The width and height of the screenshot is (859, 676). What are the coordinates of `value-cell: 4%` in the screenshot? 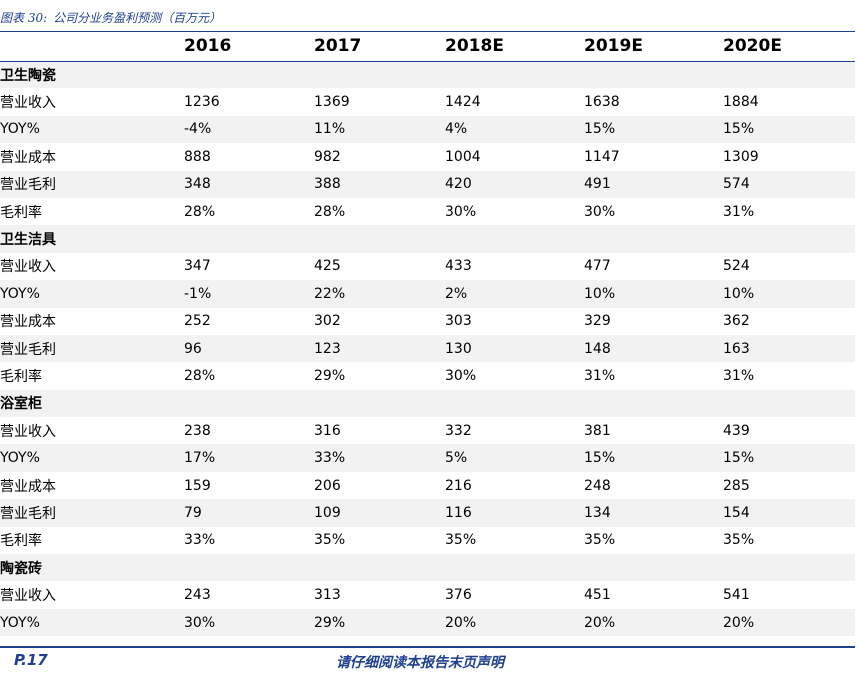 It's located at (510, 129).